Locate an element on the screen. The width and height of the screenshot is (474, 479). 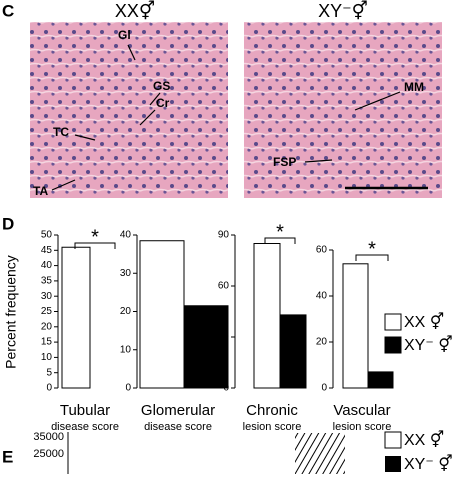
y-tick-label: 90 is located at coordinates (224, 235).